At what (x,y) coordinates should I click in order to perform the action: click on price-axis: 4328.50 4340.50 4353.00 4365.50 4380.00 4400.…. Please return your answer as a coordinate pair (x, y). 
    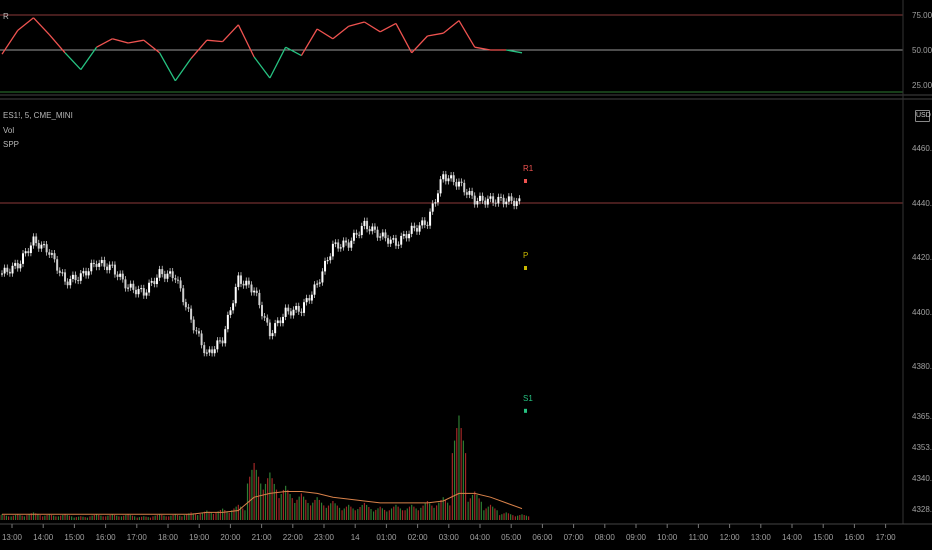
    Looking at the image, I should click on (922, 329).